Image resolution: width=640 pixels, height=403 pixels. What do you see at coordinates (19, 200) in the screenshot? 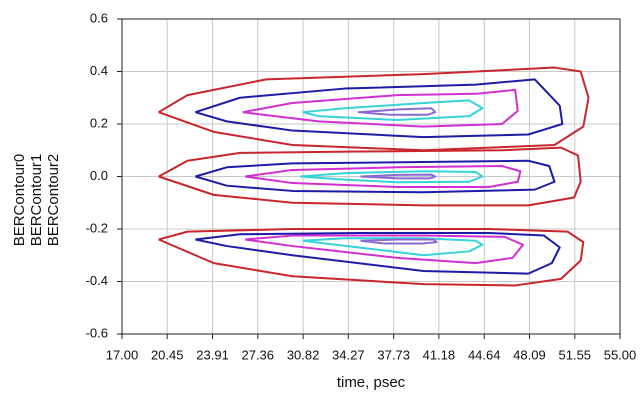
I see `y-axis-title: BERContour0` at bounding box center [19, 200].